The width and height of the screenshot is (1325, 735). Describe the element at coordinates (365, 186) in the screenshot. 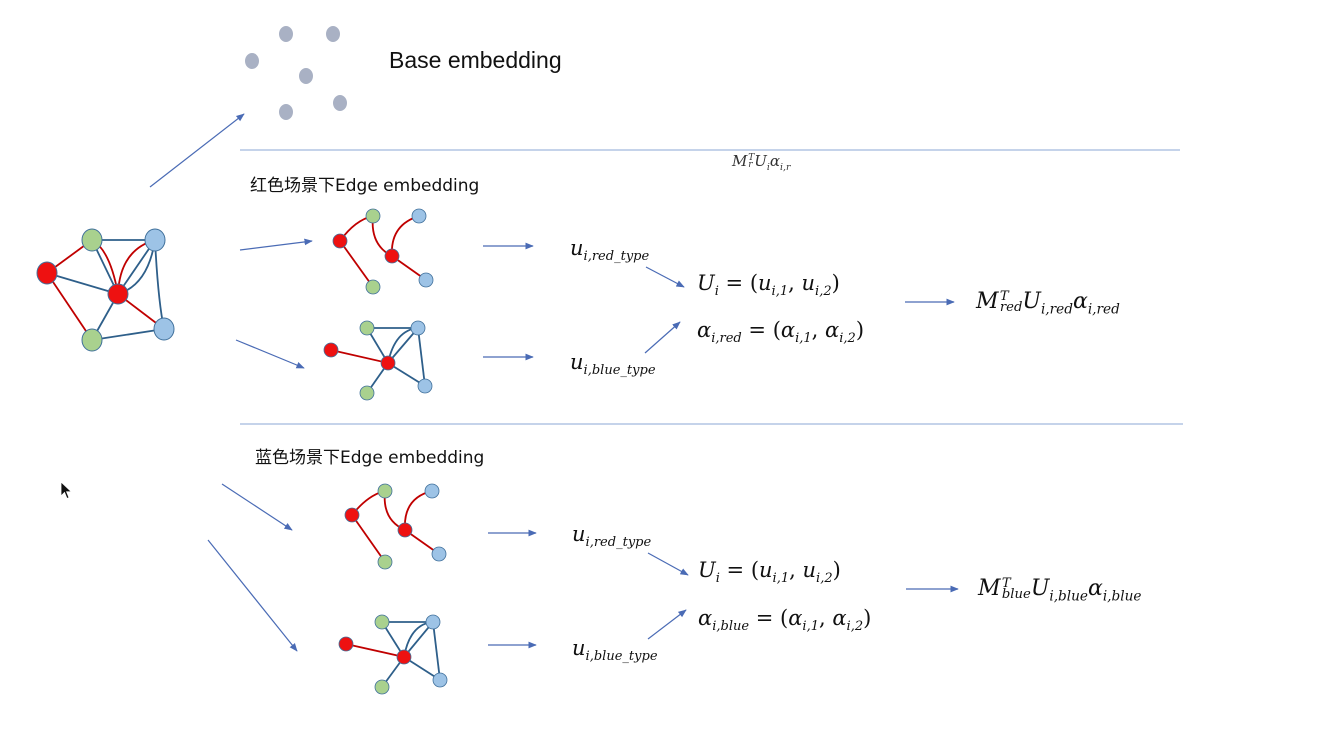

I see `section-title-red: 红色场景下Edge embedding` at that location.